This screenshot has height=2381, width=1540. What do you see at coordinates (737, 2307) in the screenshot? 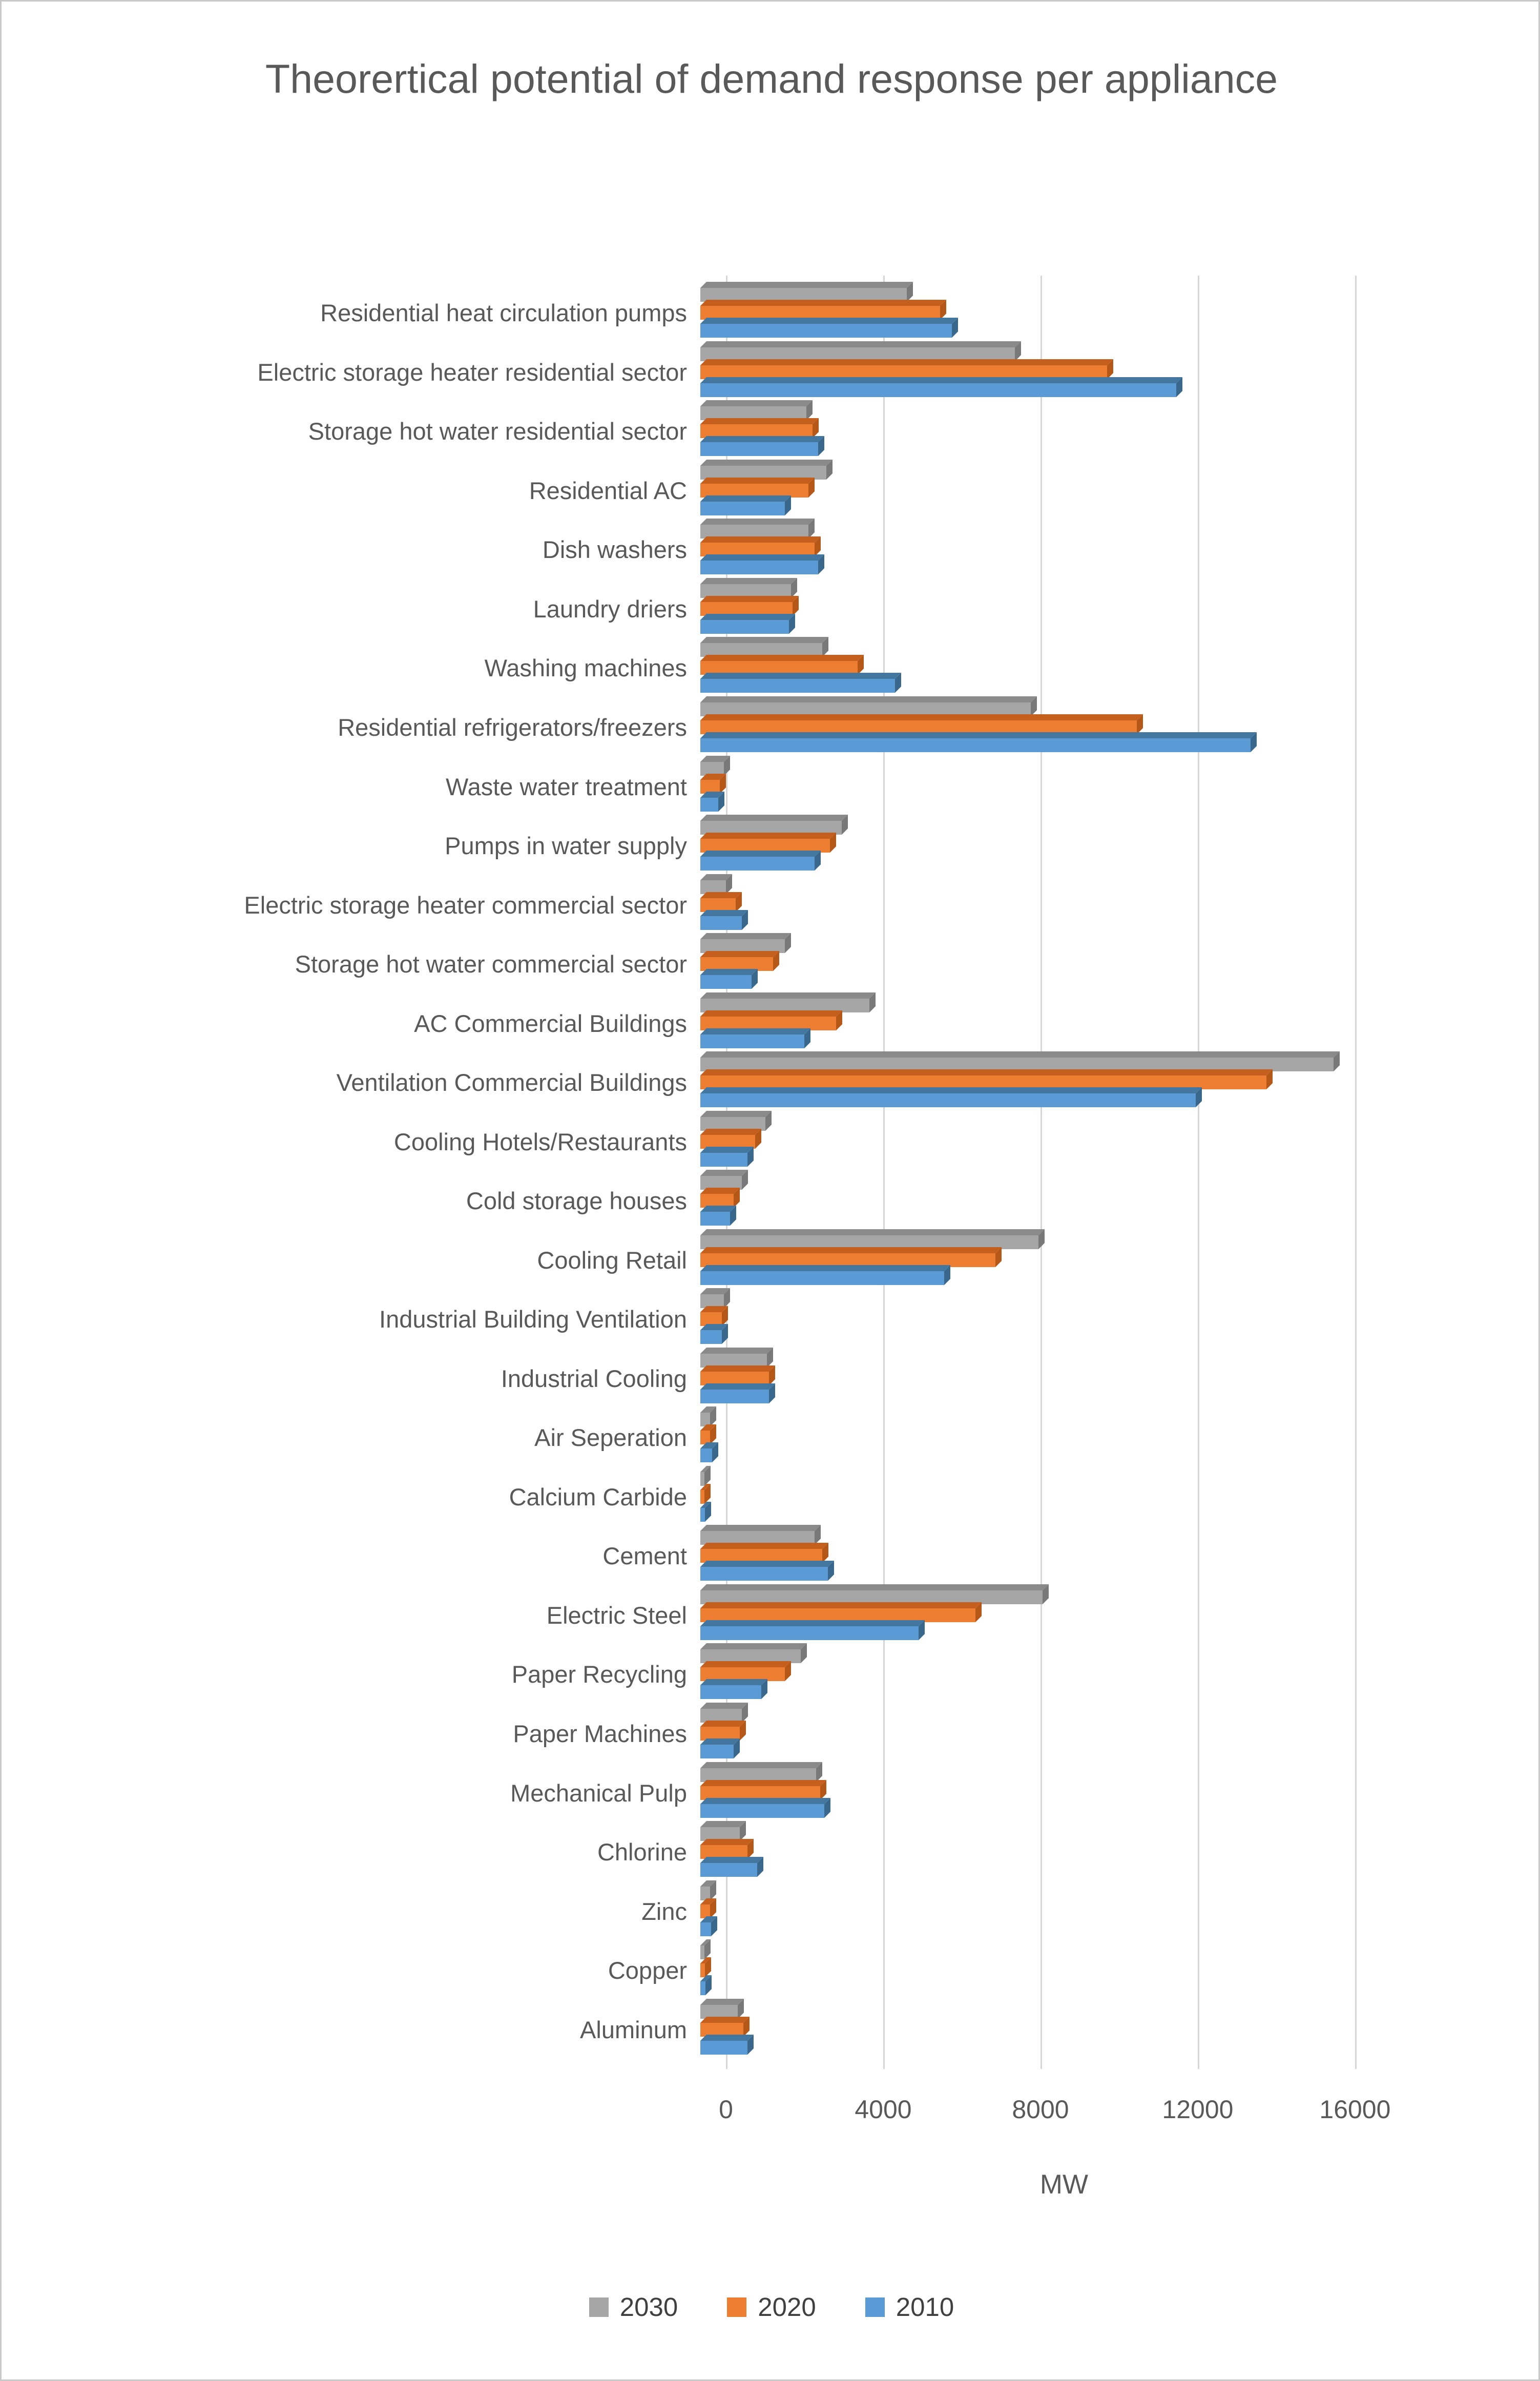
I see `legend-swatch-2020` at bounding box center [737, 2307].